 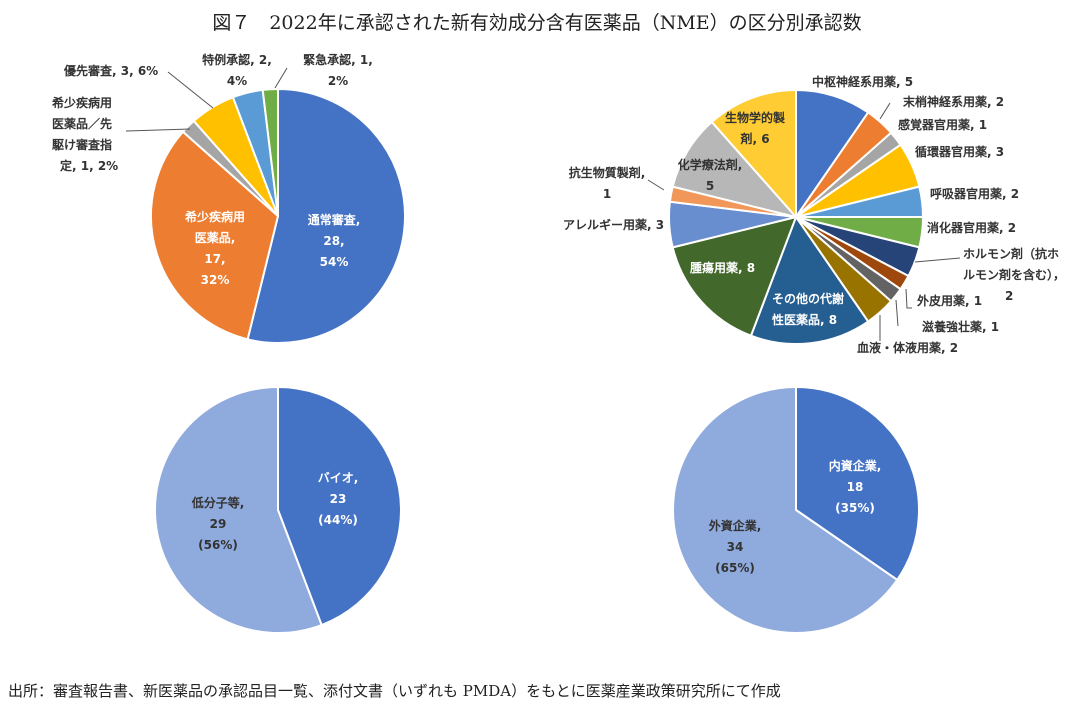 I want to click on label-line: 2, so click(x=1009, y=296).